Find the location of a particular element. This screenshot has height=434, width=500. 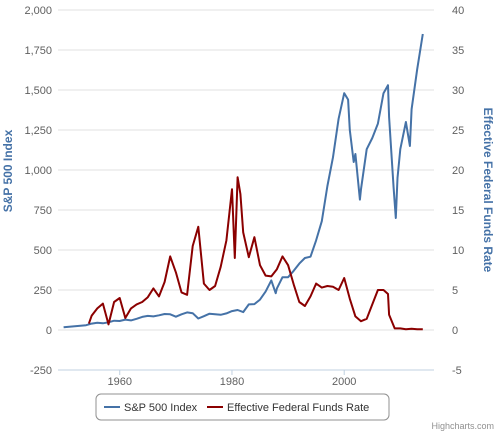

y-right-tick-label: 40 is located at coordinates (458, 11).